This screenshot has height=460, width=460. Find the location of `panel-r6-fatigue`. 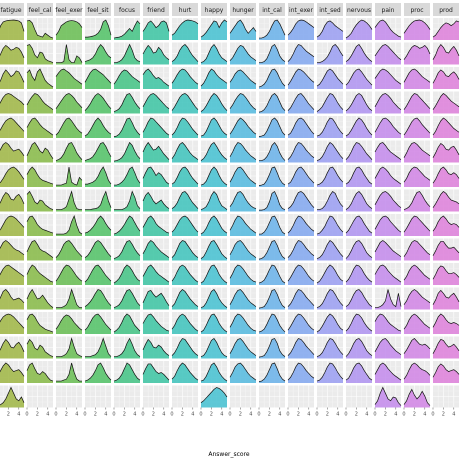

panel-r6-fatigue is located at coordinates (12, 151).